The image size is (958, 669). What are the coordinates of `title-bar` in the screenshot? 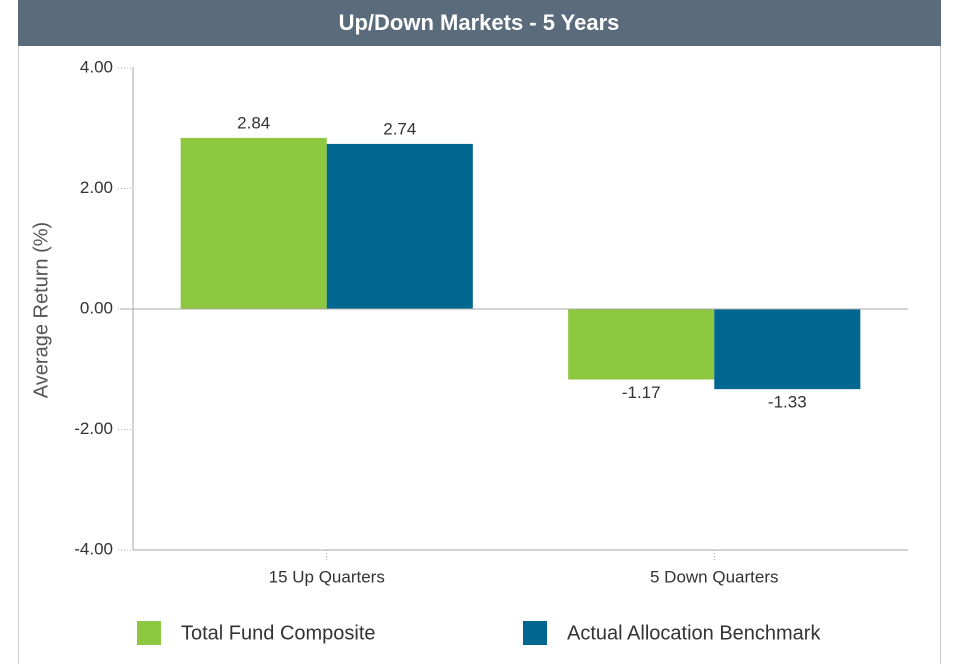 It's located at (479, 23).